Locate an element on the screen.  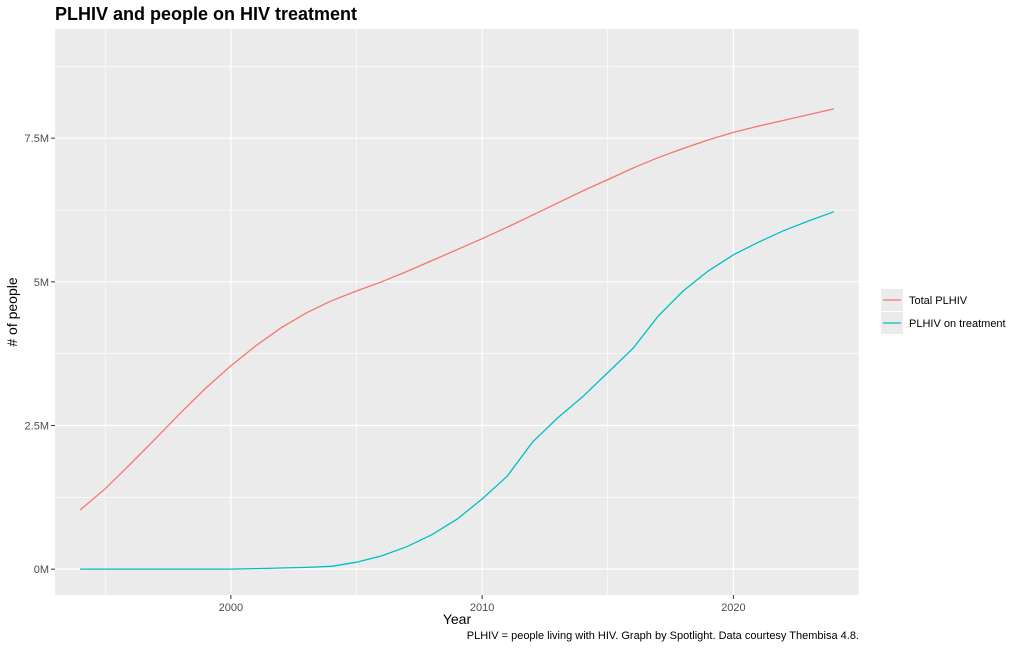
y-tick-label: 0M is located at coordinates (41, 570).